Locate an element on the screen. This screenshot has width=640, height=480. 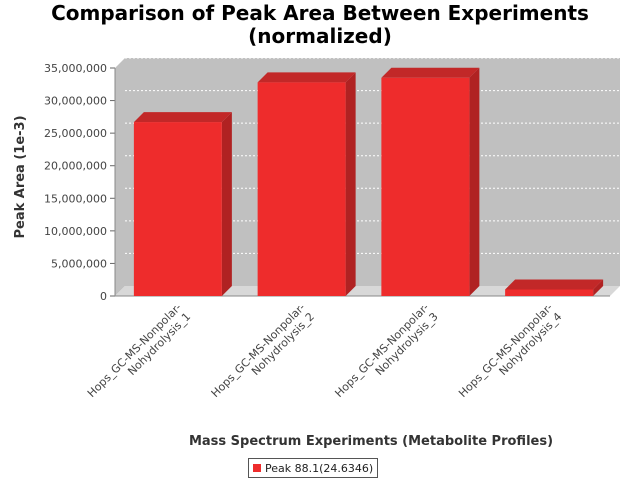
y-tick-label: 30,000,000 is located at coordinates (75, 101).